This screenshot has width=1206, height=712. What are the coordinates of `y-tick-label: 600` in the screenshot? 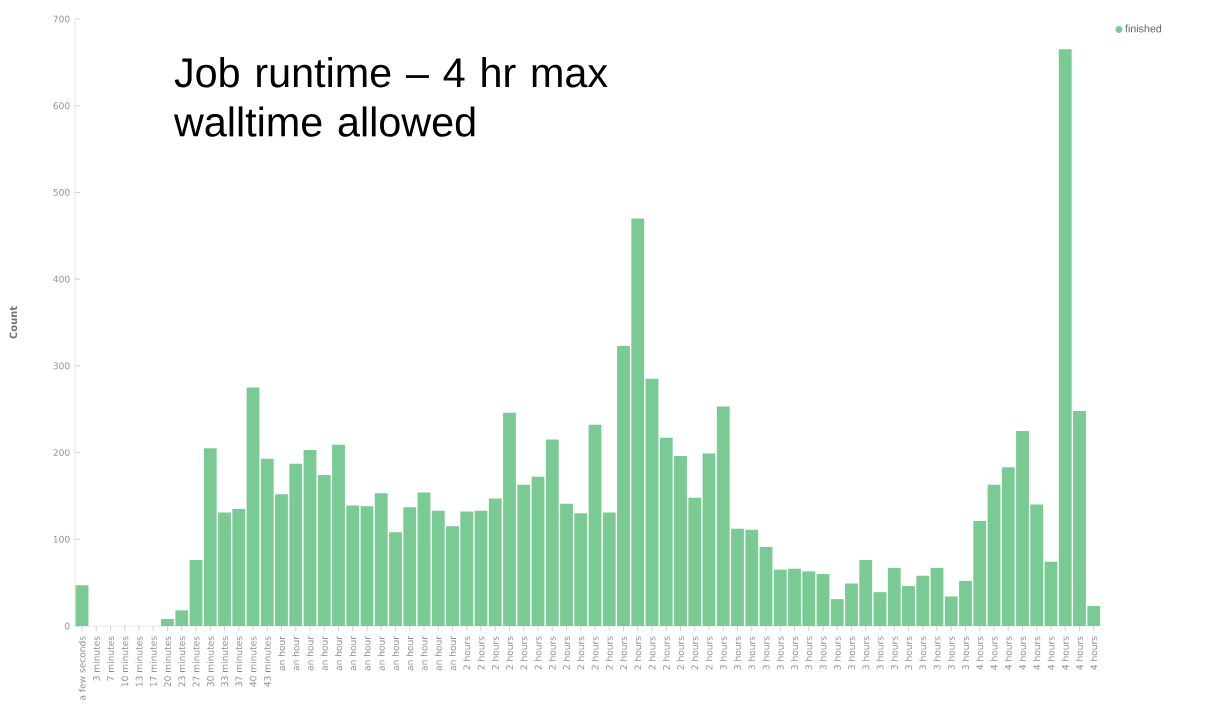 It's located at (61, 106).